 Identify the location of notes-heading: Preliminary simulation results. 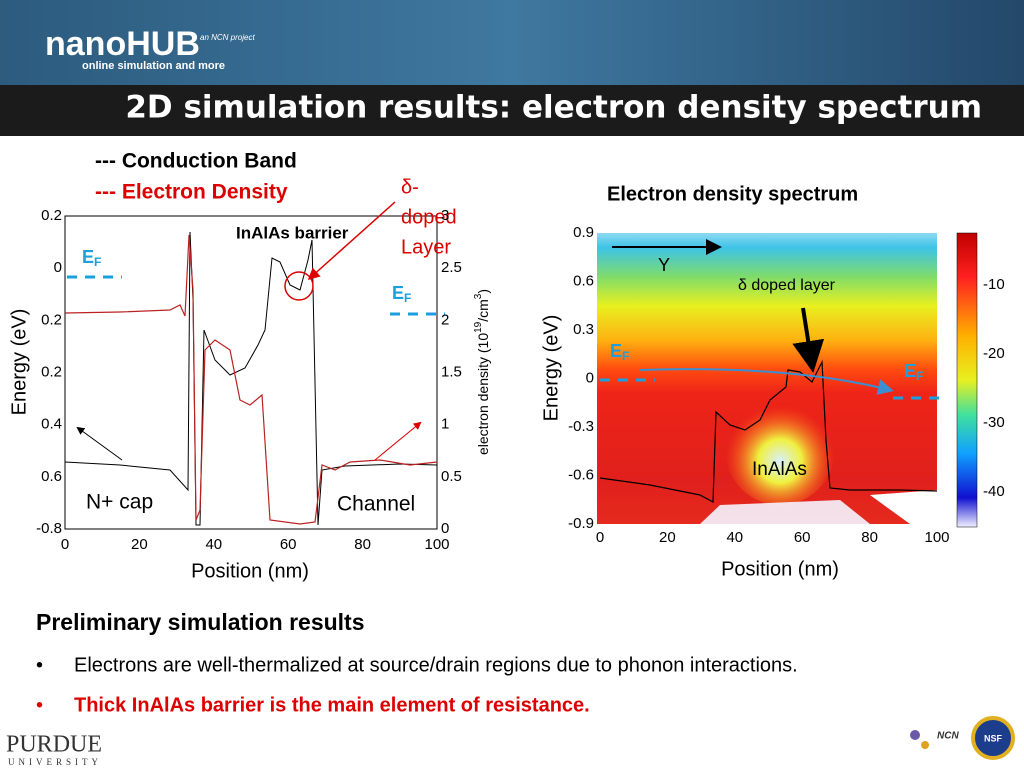
(200, 622).